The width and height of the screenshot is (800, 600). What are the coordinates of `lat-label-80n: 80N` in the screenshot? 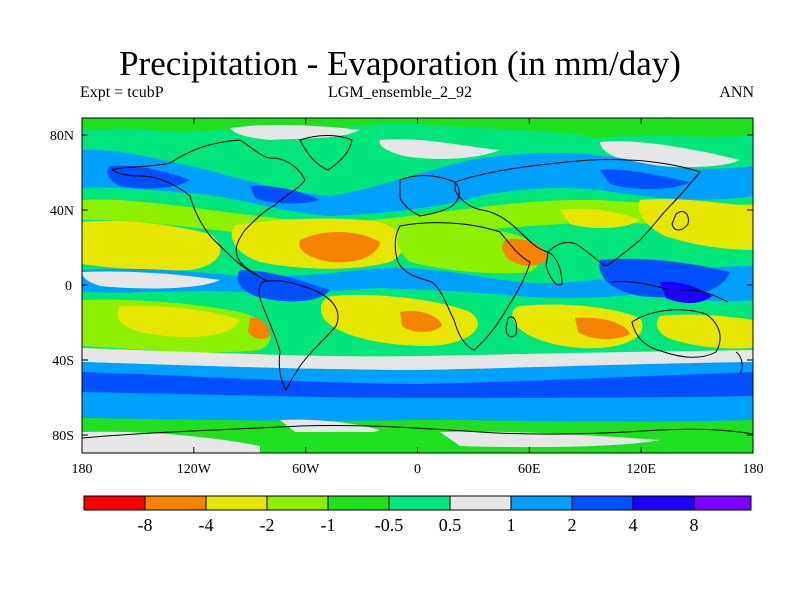 It's located at (62, 136).